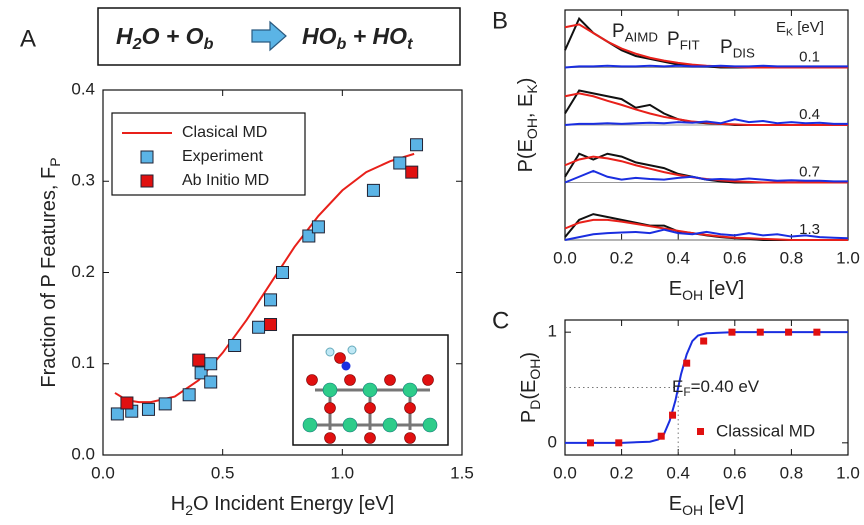 This screenshot has height=525, width=864. I want to click on text-piece: Fraction of P Features, F, so click(49, 277).